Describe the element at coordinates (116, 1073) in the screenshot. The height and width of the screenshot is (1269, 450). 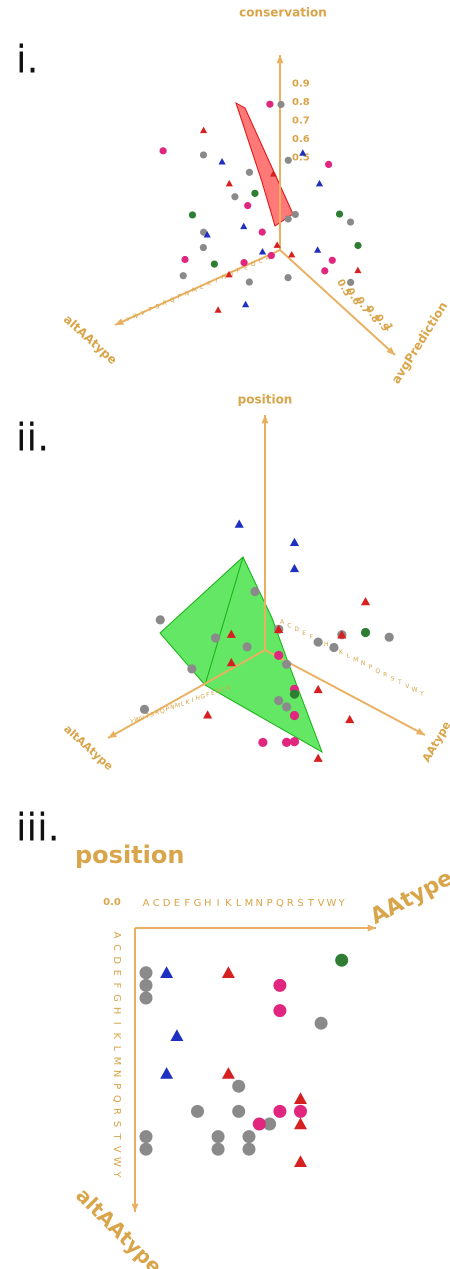
I see `y-tick-label: N` at that location.